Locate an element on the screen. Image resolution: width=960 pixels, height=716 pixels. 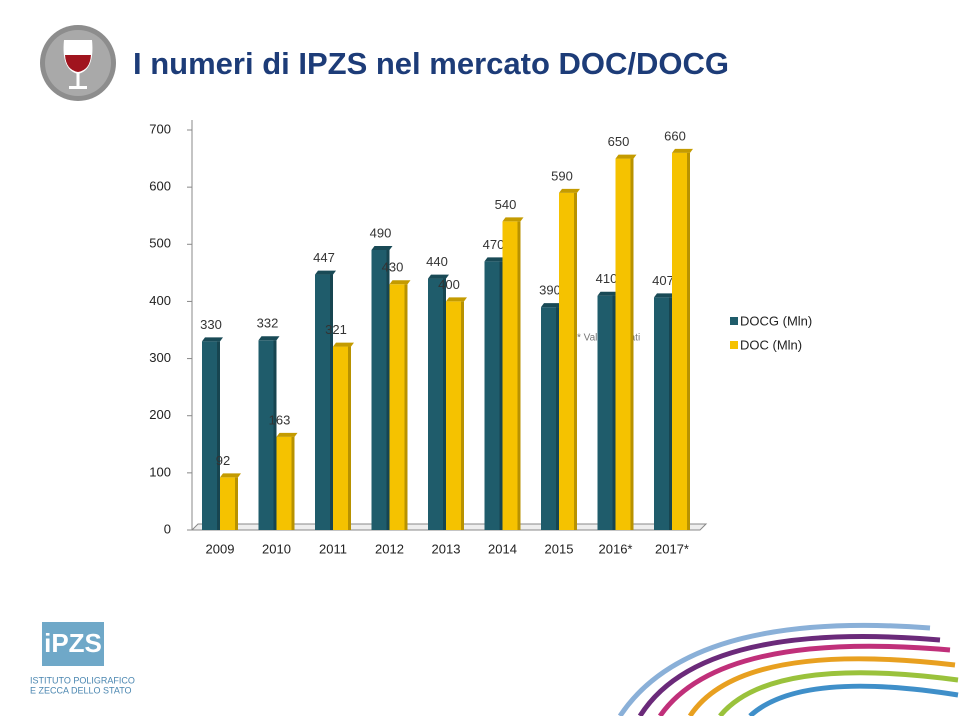
value-label: 321 is located at coordinates (336, 329).